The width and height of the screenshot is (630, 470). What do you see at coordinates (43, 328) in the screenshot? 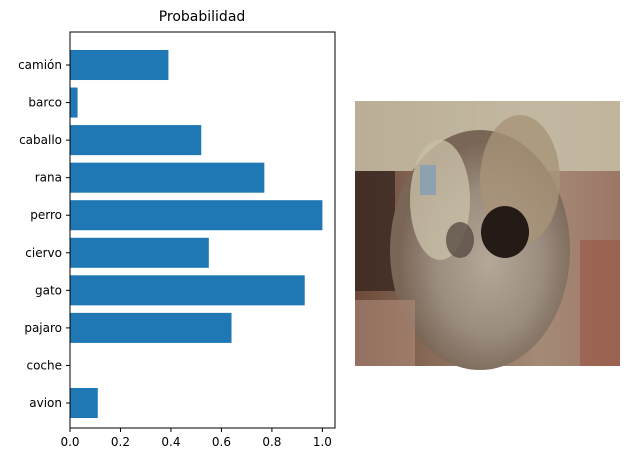
I see `y-tick-label: pajaro` at bounding box center [43, 328].